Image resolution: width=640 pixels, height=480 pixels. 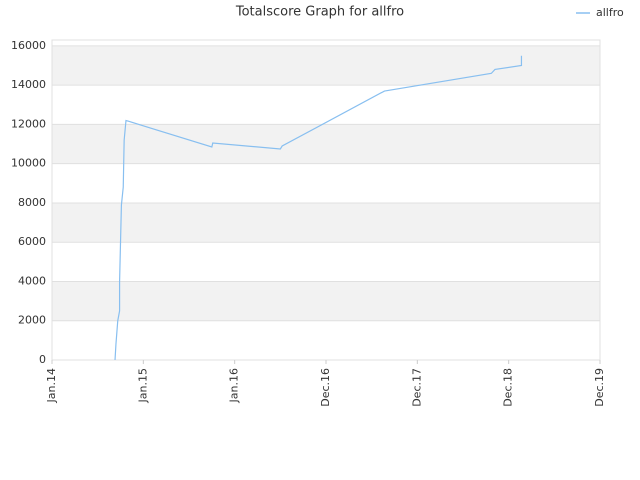 What do you see at coordinates (51, 385) in the screenshot?
I see `x-tick-label: Jan.14` at bounding box center [51, 385].